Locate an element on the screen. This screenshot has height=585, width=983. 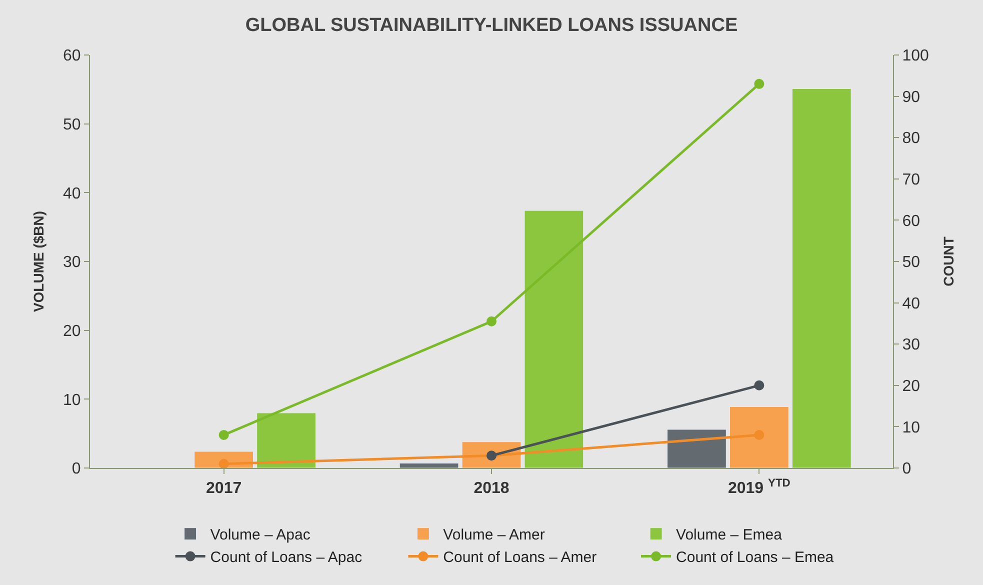
x-tick-label: 2019 $^{YTD}$ is located at coordinates (759, 487).